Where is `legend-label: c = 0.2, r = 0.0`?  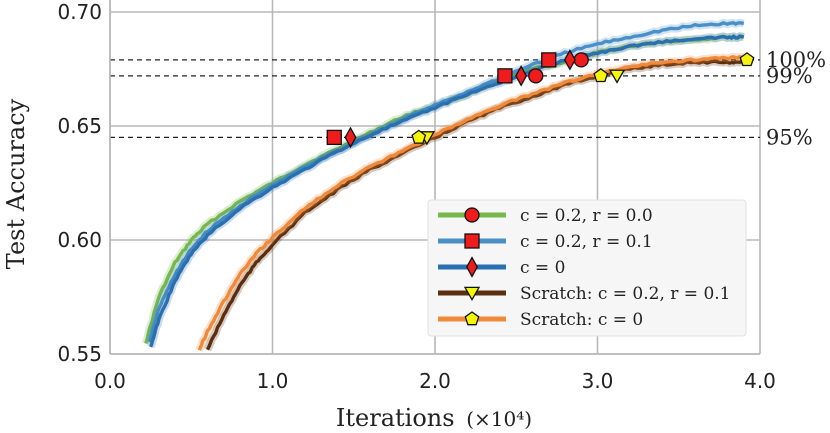
legend-label: c = 0.2, r = 0.0 is located at coordinates (586, 216).